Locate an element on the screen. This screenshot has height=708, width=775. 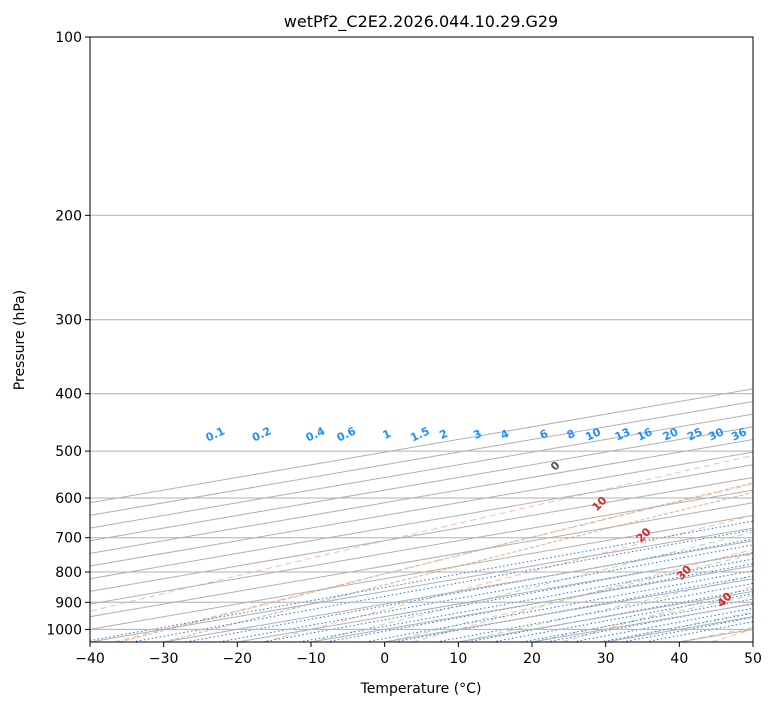
mixing-ratio-label: 16 is located at coordinates (645, 434).